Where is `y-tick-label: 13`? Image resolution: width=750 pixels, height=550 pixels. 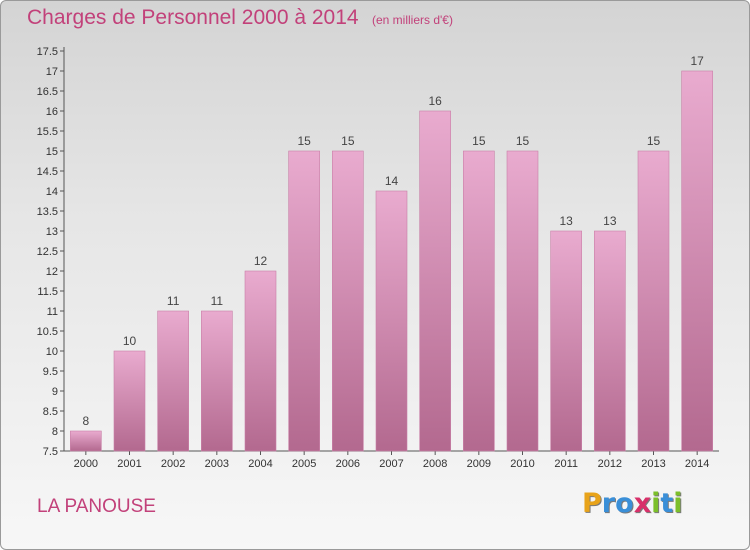
y-tick-label: 13 is located at coordinates (52, 232).